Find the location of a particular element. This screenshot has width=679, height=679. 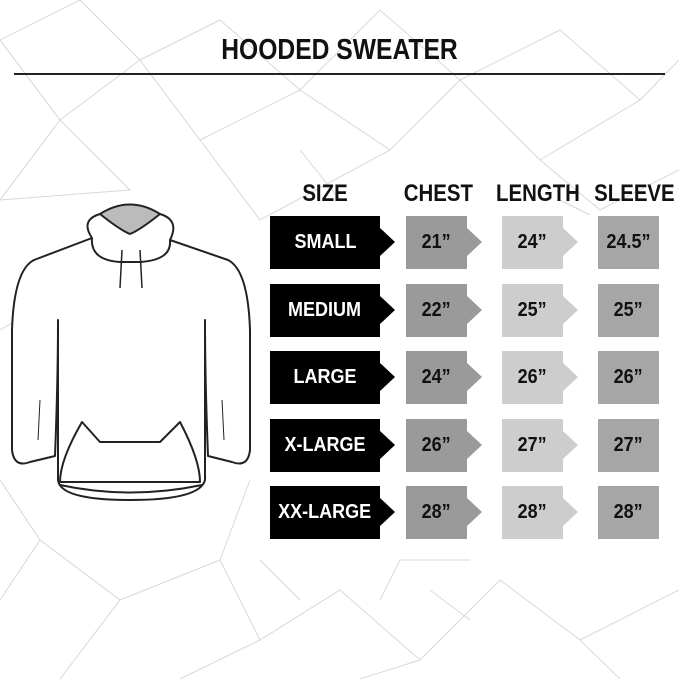

sleeve-value: 25” is located at coordinates (628, 310).